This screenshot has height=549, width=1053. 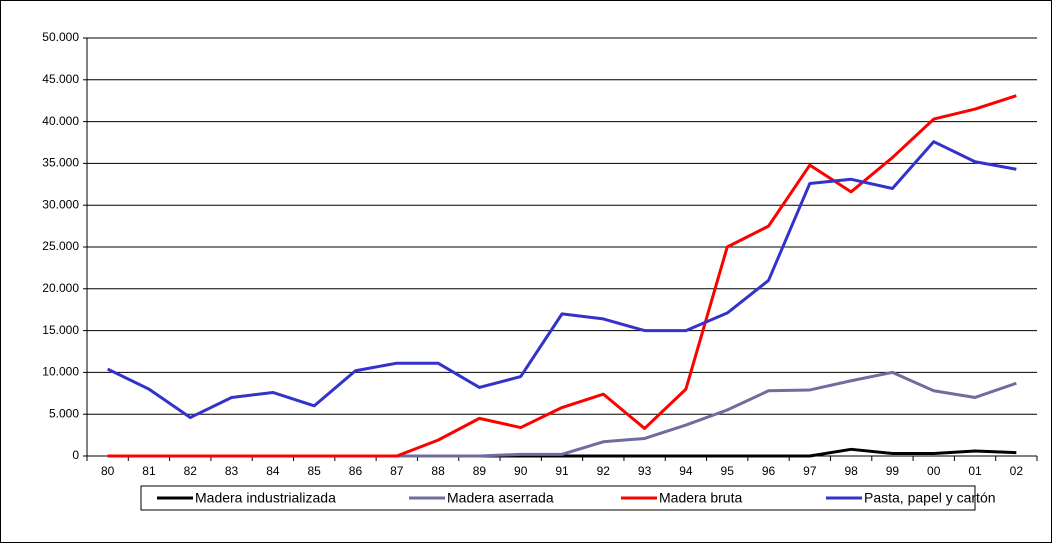 What do you see at coordinates (75, 455) in the screenshot?
I see `y-tick-label: 0` at bounding box center [75, 455].